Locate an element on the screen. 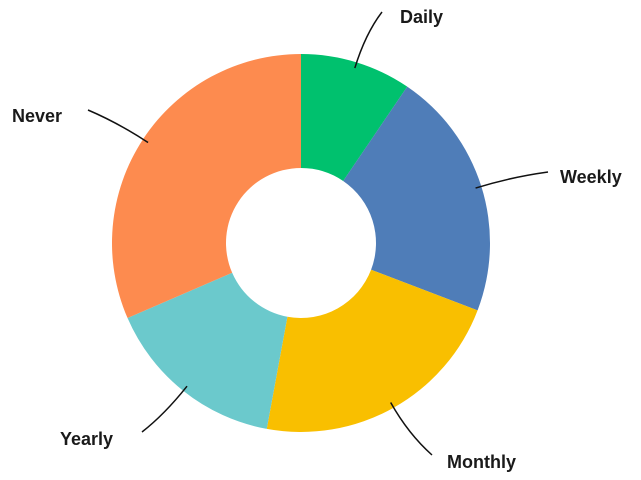  slice-label: Weekly is located at coordinates (591, 177).